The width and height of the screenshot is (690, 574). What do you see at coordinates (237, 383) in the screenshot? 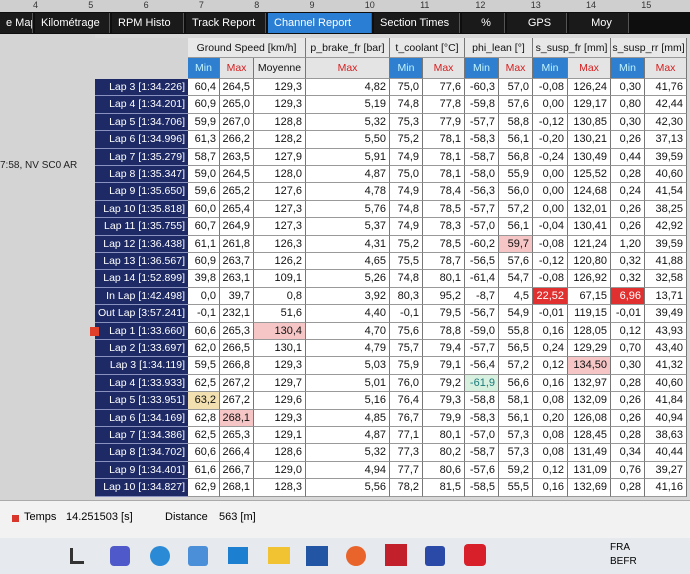
I see `table-cell: 267,2` at bounding box center [237, 383].